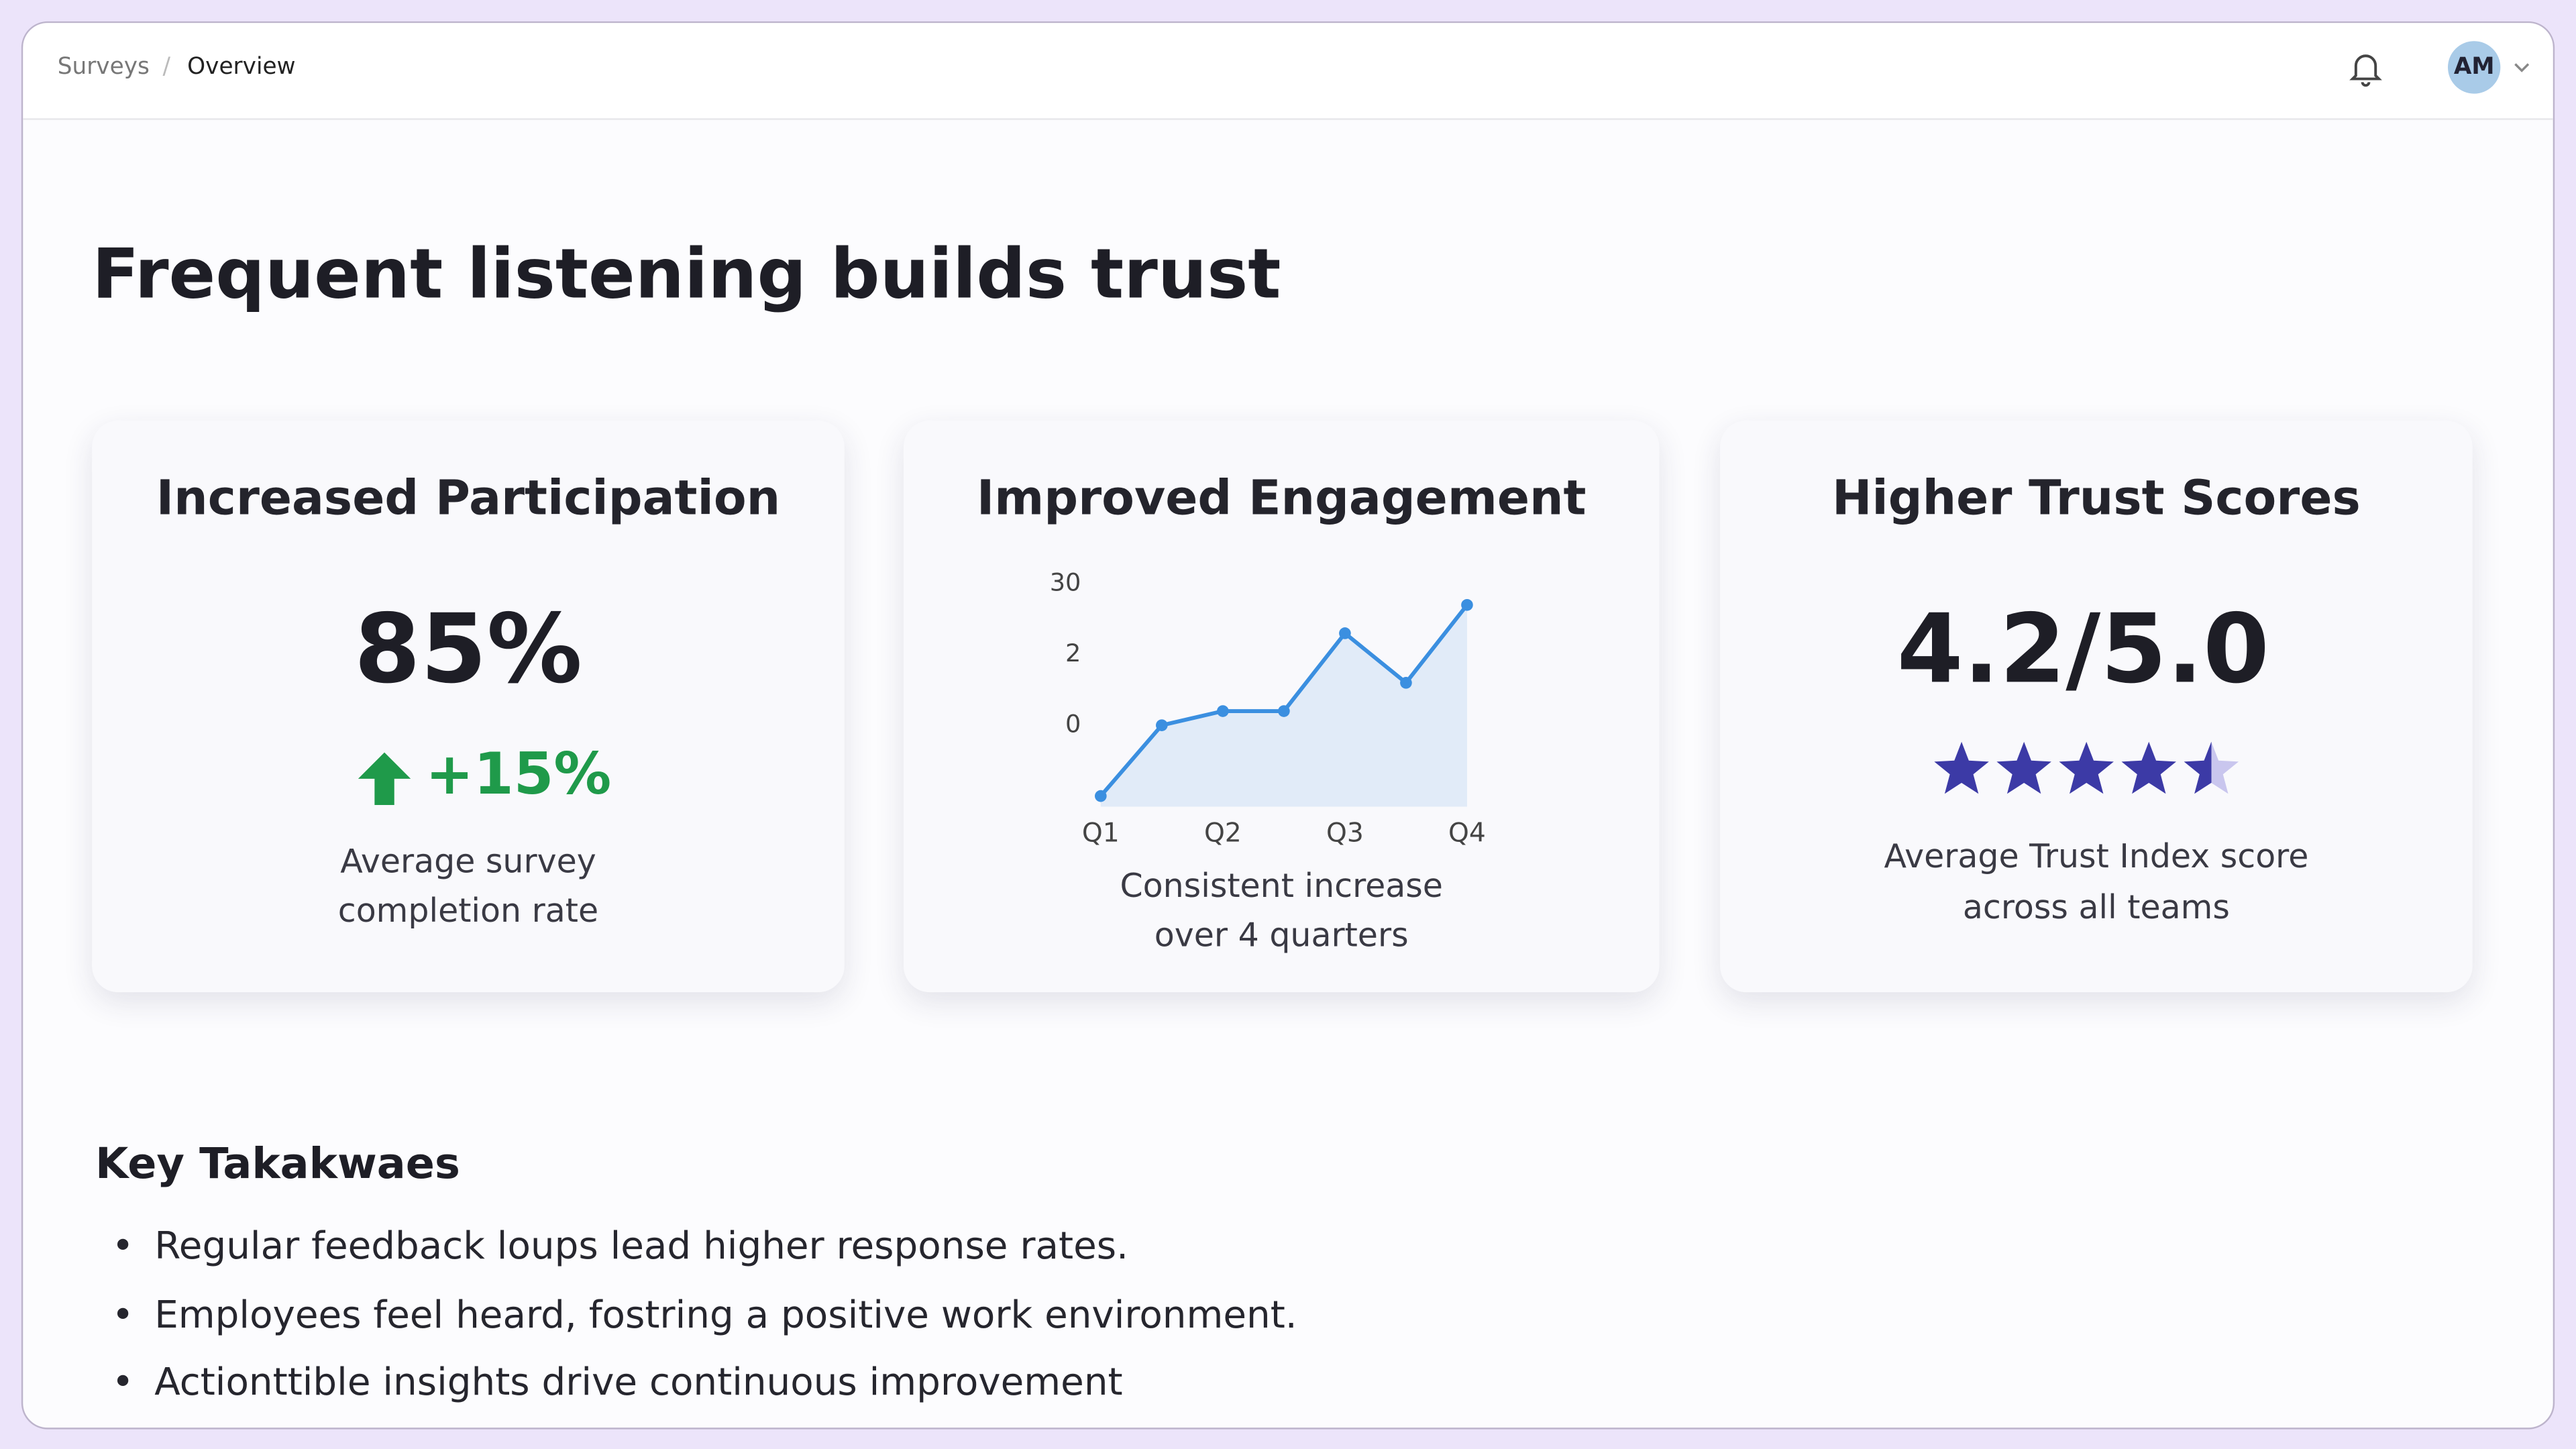 The height and width of the screenshot is (1449, 2576). What do you see at coordinates (277, 1165) in the screenshot?
I see `section-title: Key Takakwaes` at bounding box center [277, 1165].